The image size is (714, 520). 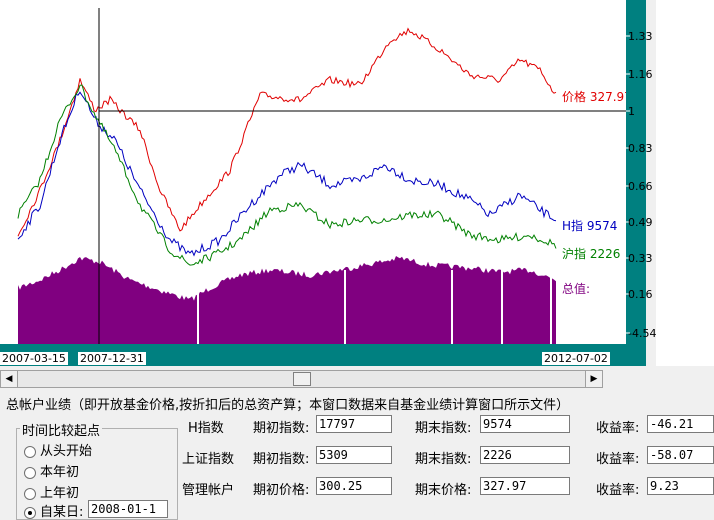 I want to click on y-tick-label-2: 1, so click(x=631, y=111).